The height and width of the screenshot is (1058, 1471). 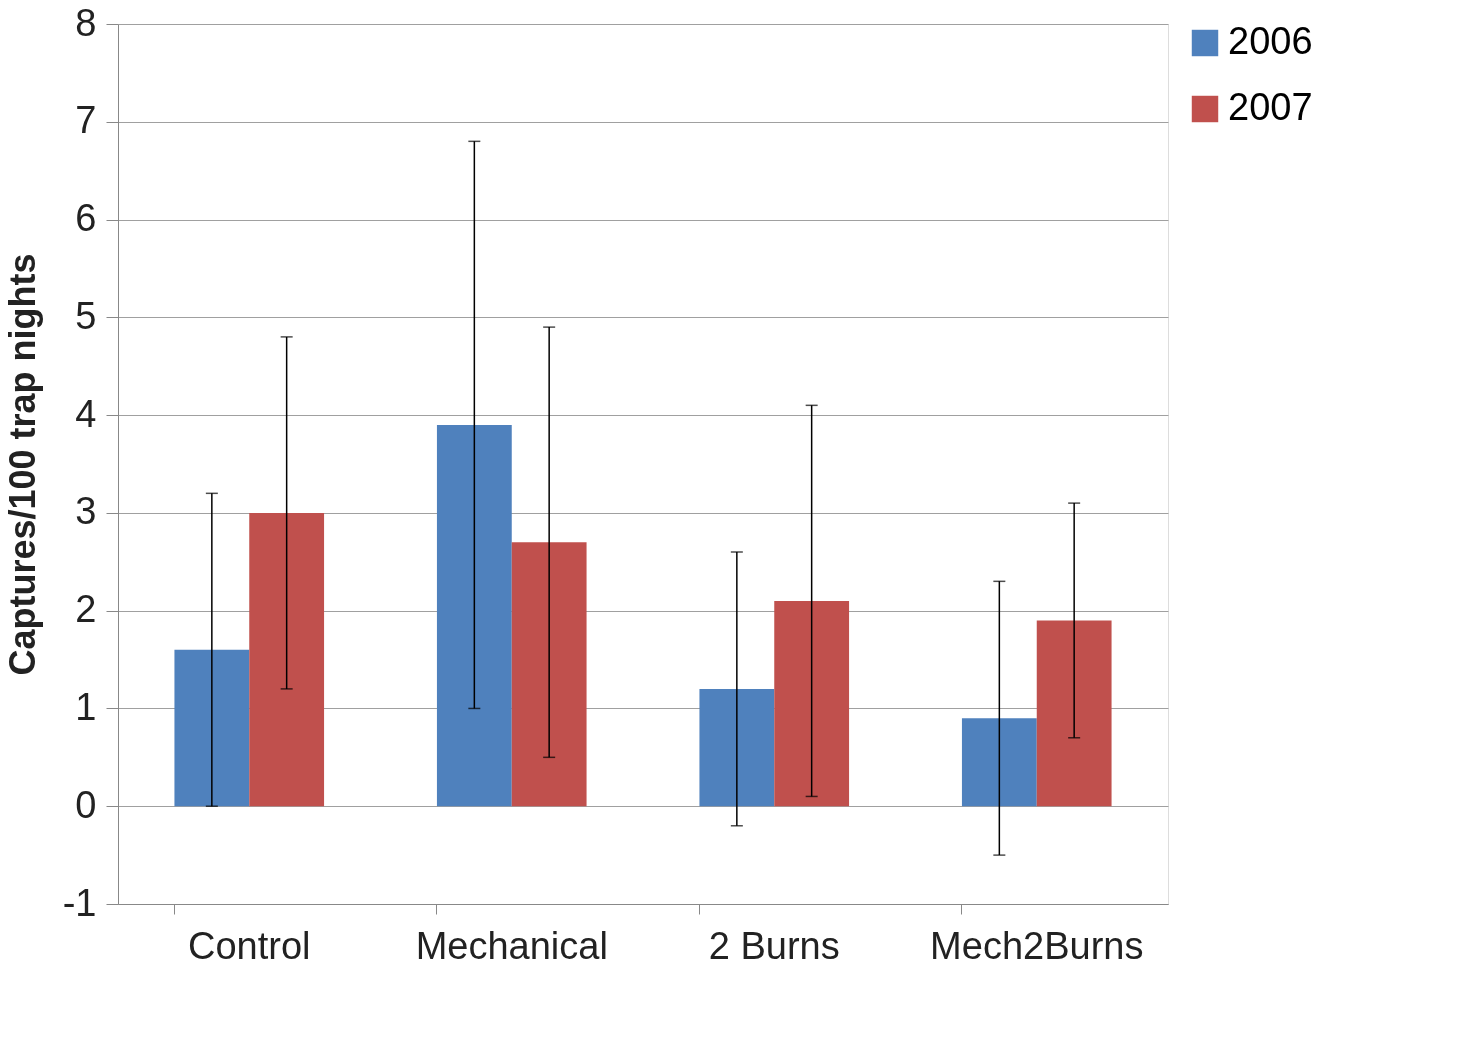 What do you see at coordinates (86, 22) in the screenshot?
I see `y-tick-label: 8` at bounding box center [86, 22].